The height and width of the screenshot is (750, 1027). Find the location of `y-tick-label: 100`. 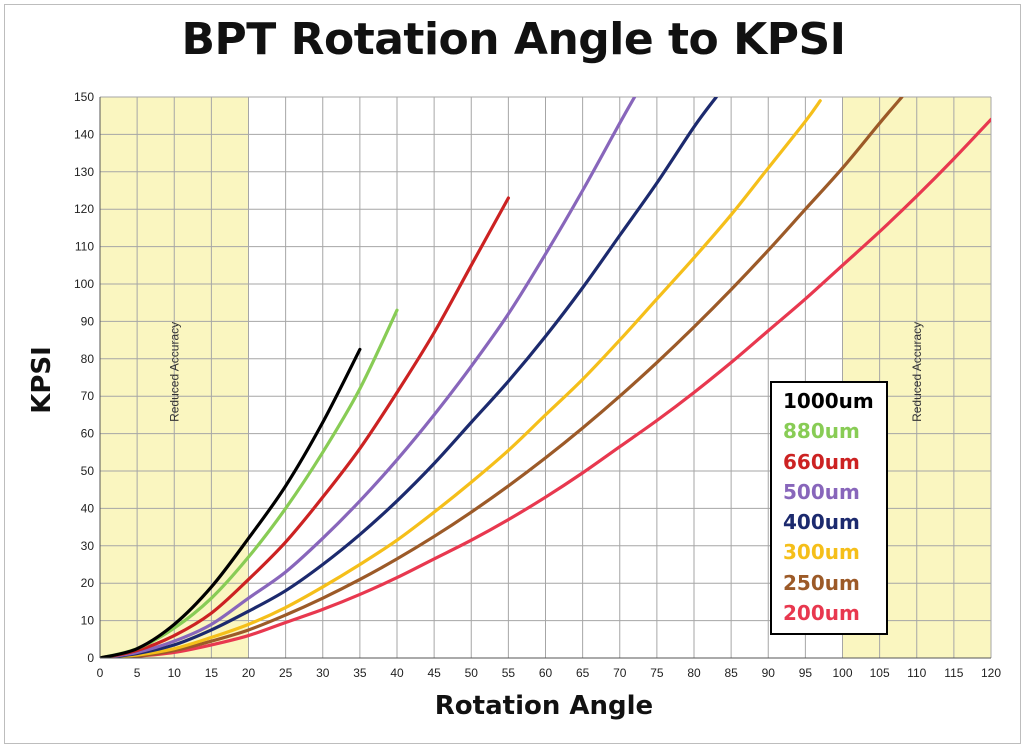

y-tick-label: 100 is located at coordinates (84, 284).